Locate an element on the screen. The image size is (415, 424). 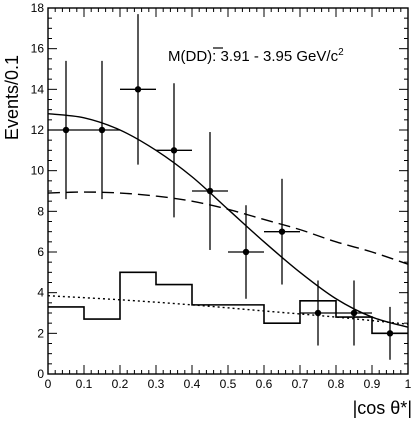
histogram-group is located at coordinates (228, 303).